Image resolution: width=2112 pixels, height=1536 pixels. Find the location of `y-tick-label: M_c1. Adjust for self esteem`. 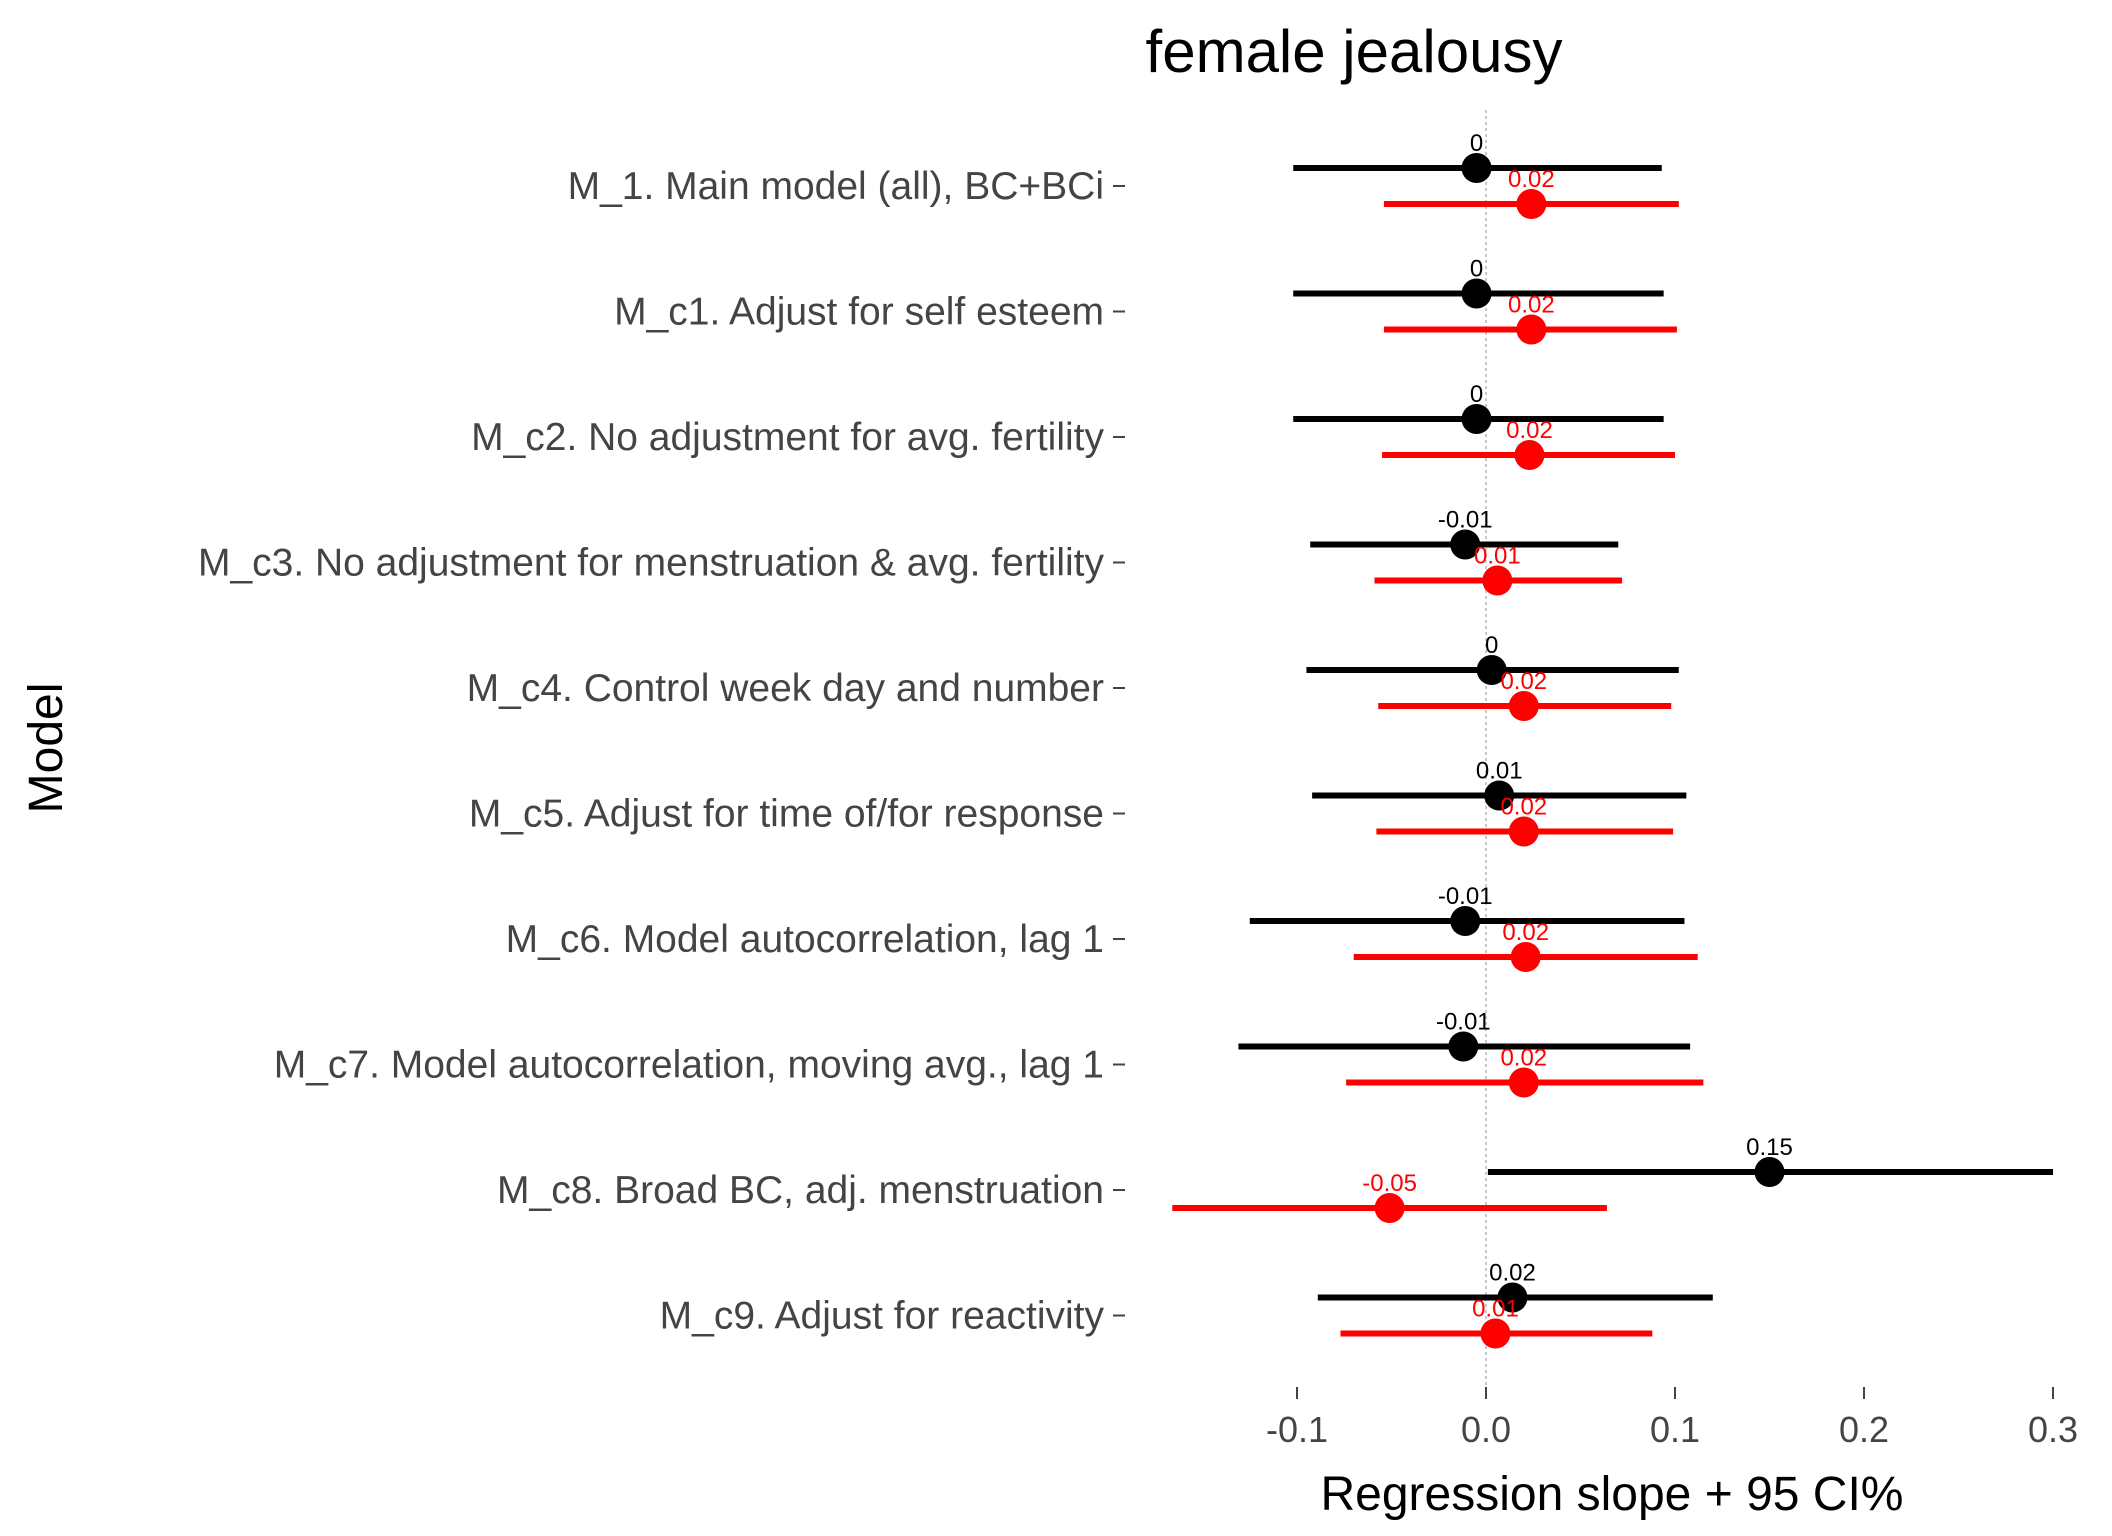

y-tick-label: M_c1. Adjust for self esteem is located at coordinates (859, 312).